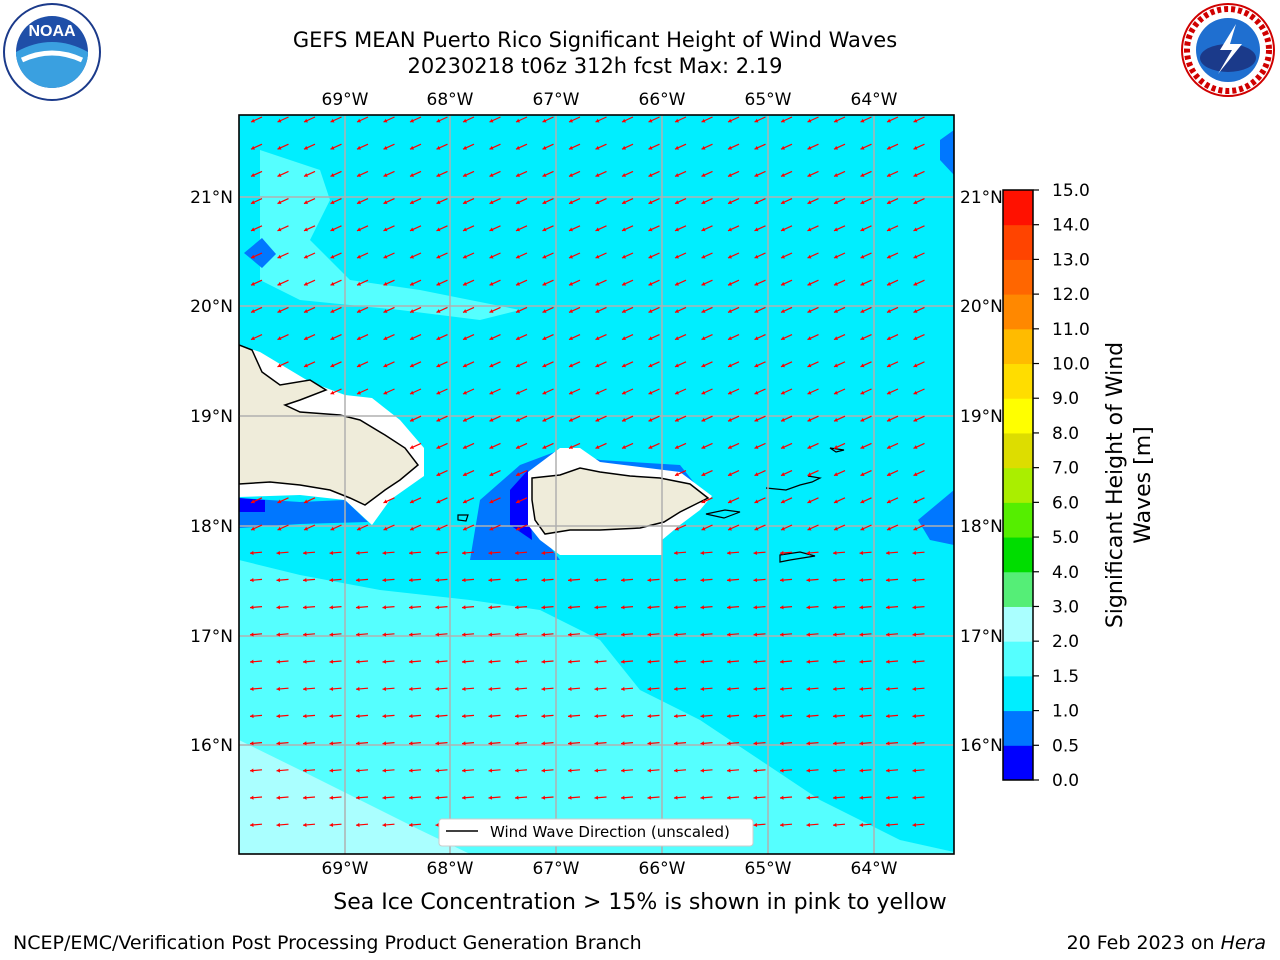 This screenshot has width=1280, height=960. Describe the element at coordinates (981, 198) in the screenshot. I see `lat-label-right: 21°N` at that location.